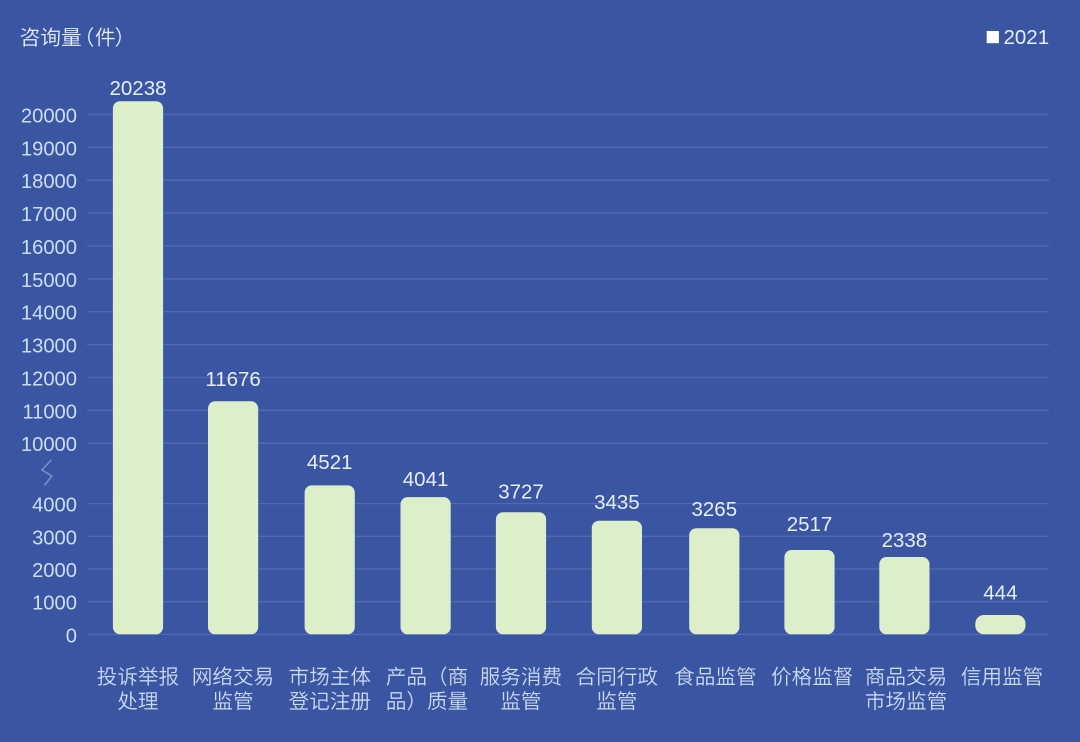 This screenshot has width=1080, height=742. Describe the element at coordinates (49, 117) in the screenshot. I see `svg-text: 20000` at that location.